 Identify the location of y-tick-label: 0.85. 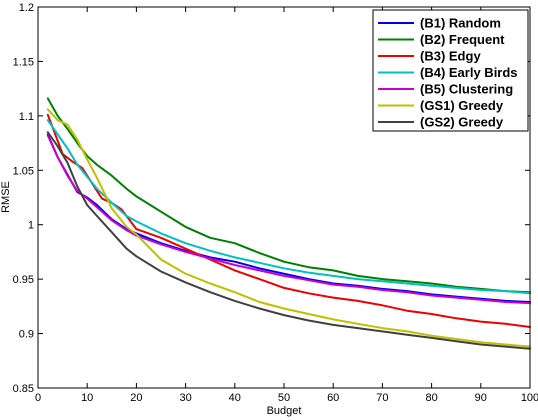
(23, 389).